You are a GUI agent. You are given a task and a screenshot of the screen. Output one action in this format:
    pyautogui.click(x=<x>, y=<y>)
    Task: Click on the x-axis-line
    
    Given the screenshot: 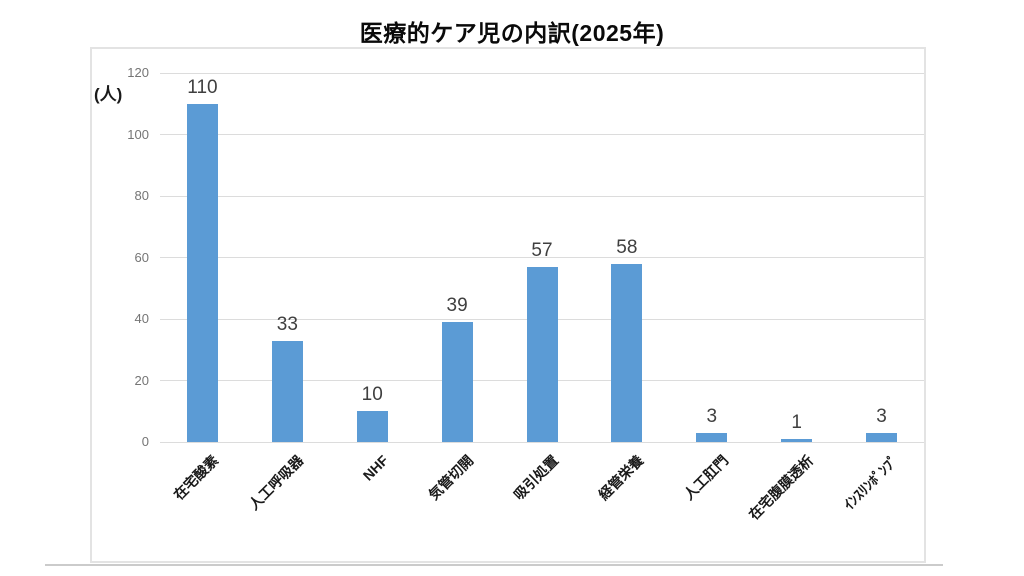 What is the action you would take?
    pyautogui.click(x=542, y=442)
    